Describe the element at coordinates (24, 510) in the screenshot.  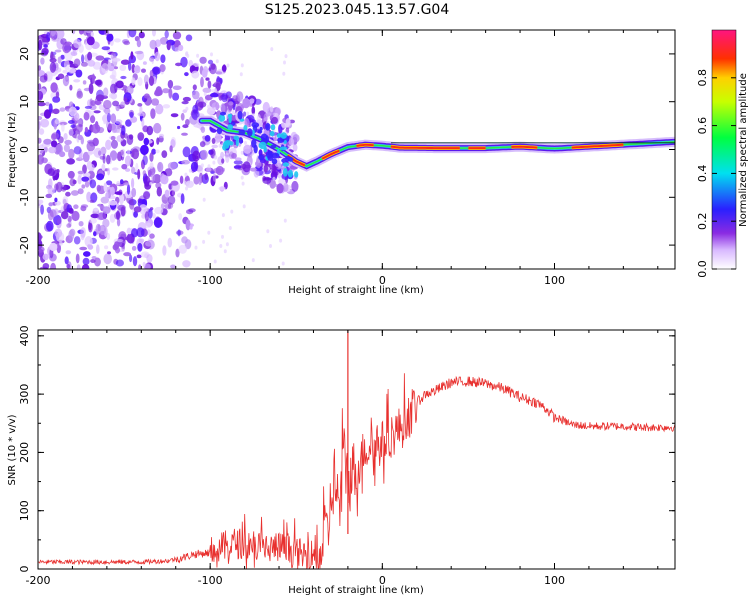
I see `y-tick-label: 100` at that location.